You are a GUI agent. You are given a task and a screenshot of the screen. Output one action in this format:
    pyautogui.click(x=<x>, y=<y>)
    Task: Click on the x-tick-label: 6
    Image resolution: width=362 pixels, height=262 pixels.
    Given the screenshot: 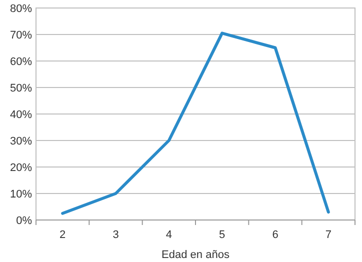 What is the action you would take?
    pyautogui.click(x=275, y=235)
    